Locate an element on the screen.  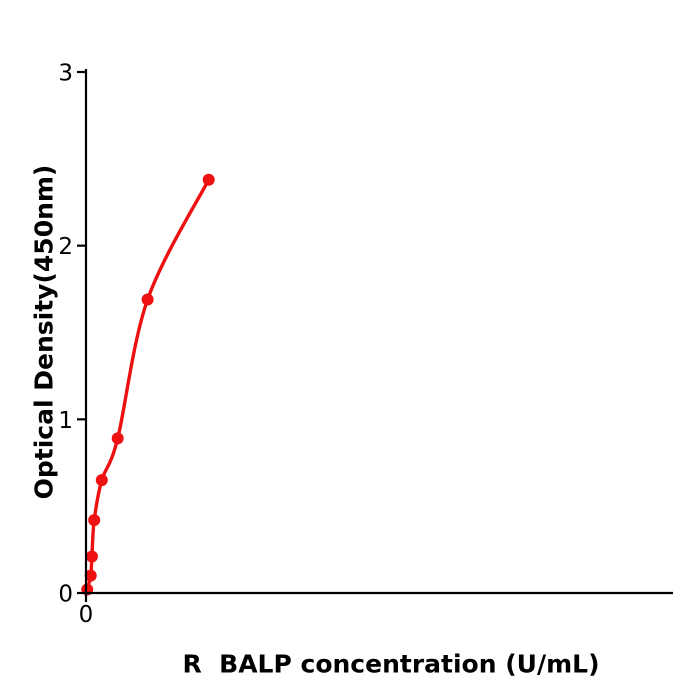
y-tick-label: 1 is located at coordinates (65, 421).